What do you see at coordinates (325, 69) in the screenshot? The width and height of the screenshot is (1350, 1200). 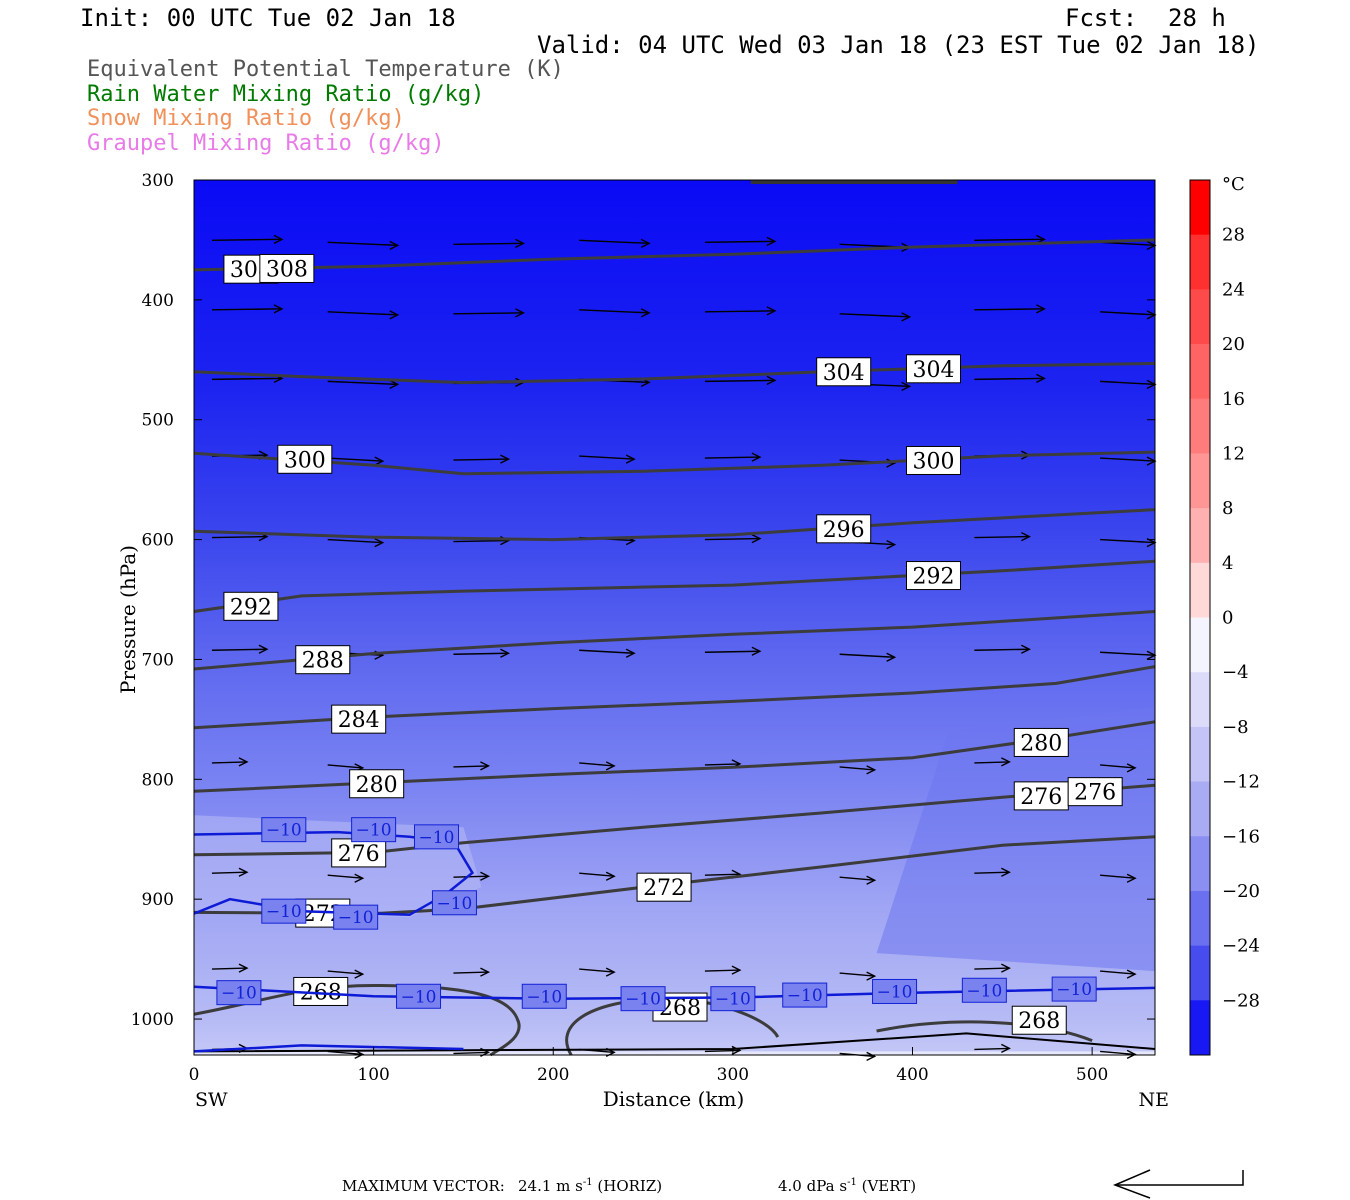 I see `legend-theta-e: Equivalent Potential Temperature (K)` at bounding box center [325, 69].